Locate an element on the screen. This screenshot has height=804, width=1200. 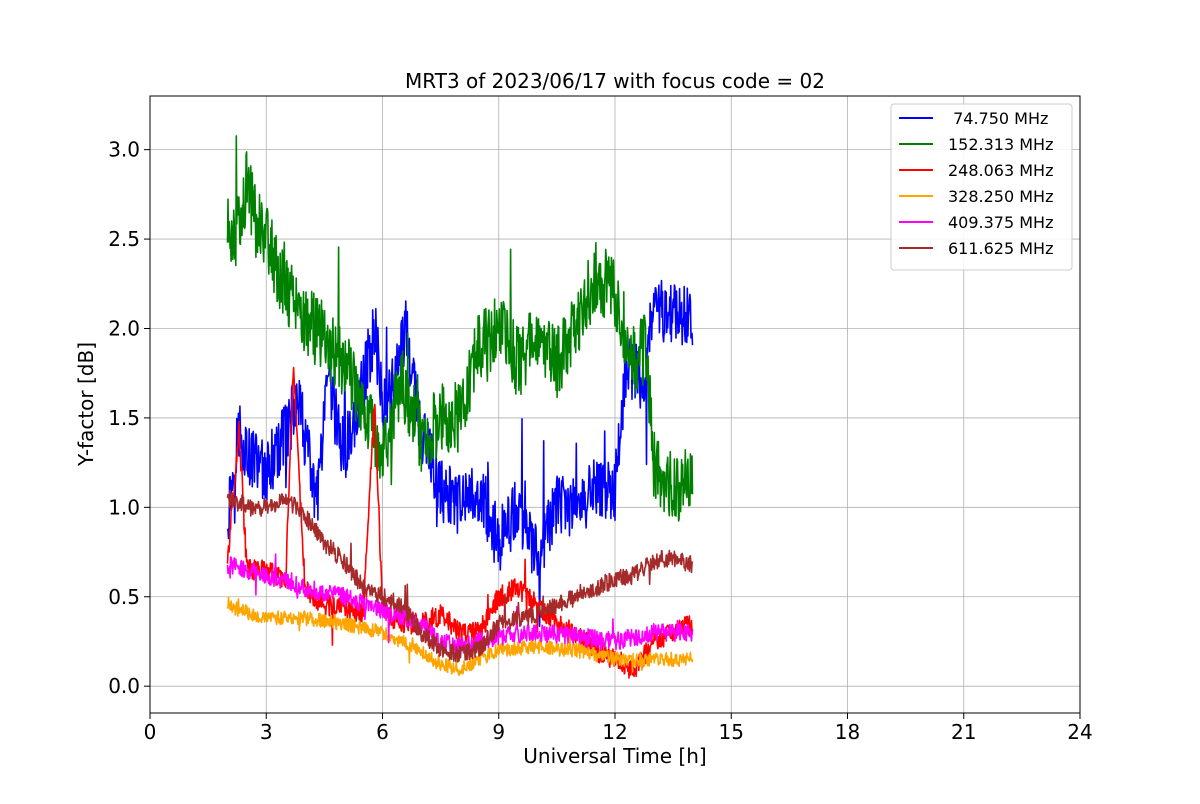
y-tick-label: 2.0 is located at coordinates (124, 328).